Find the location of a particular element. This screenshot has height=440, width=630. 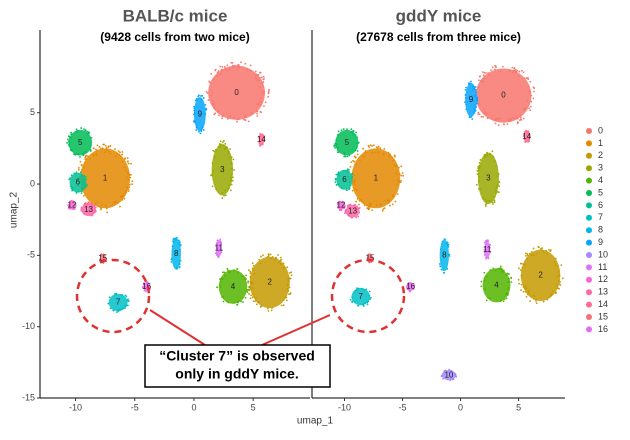

legend-label: 8 is located at coordinates (600, 230).